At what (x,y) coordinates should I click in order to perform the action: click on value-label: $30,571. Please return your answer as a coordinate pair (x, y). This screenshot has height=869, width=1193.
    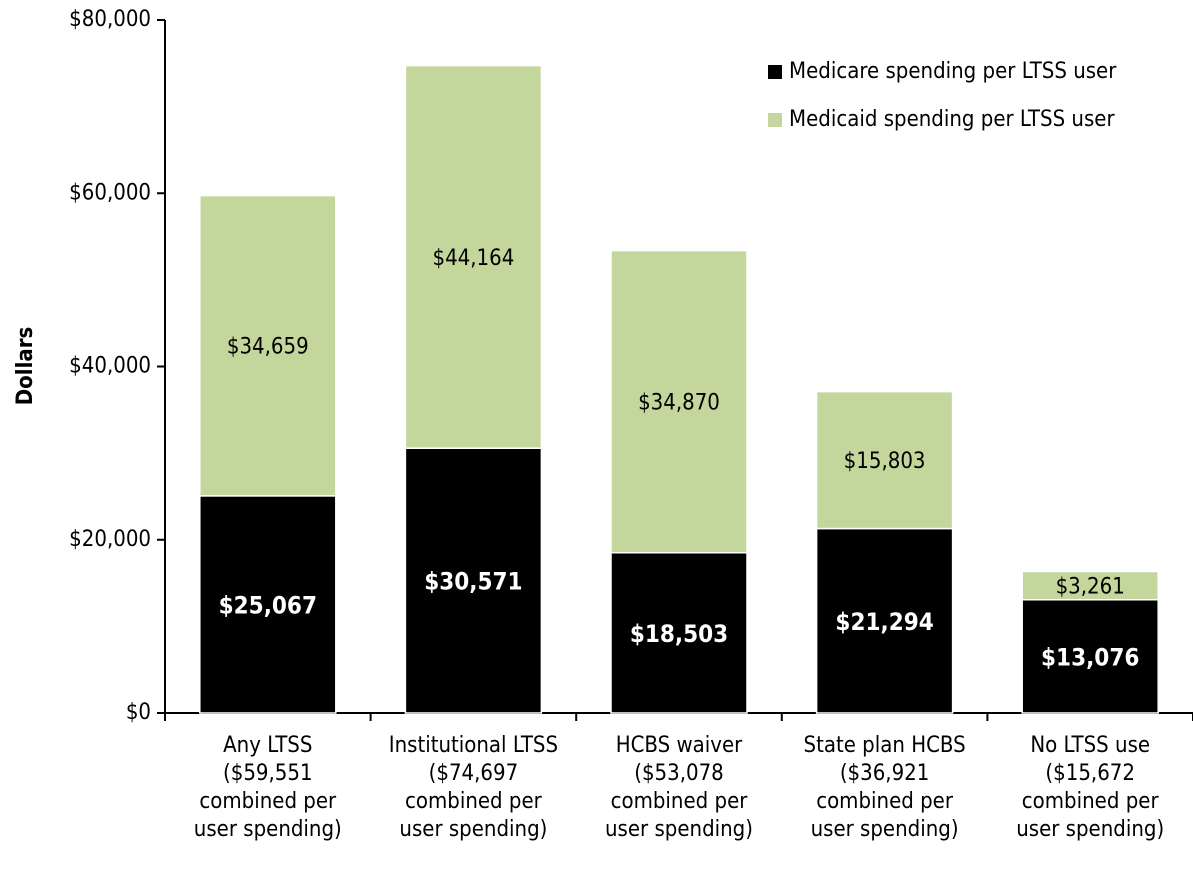
    Looking at the image, I should click on (473, 582).